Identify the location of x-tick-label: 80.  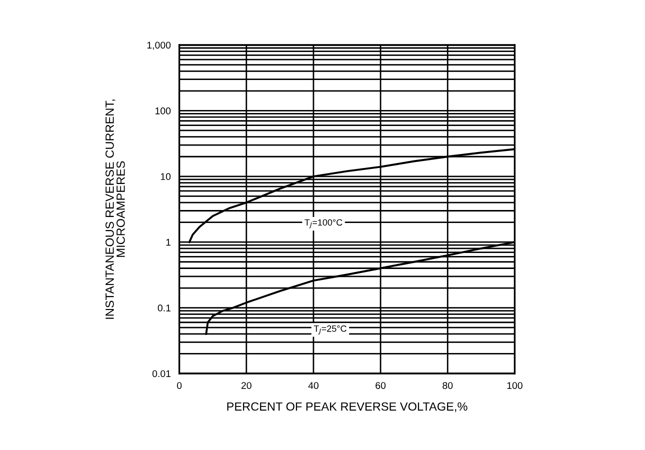
(447, 385).